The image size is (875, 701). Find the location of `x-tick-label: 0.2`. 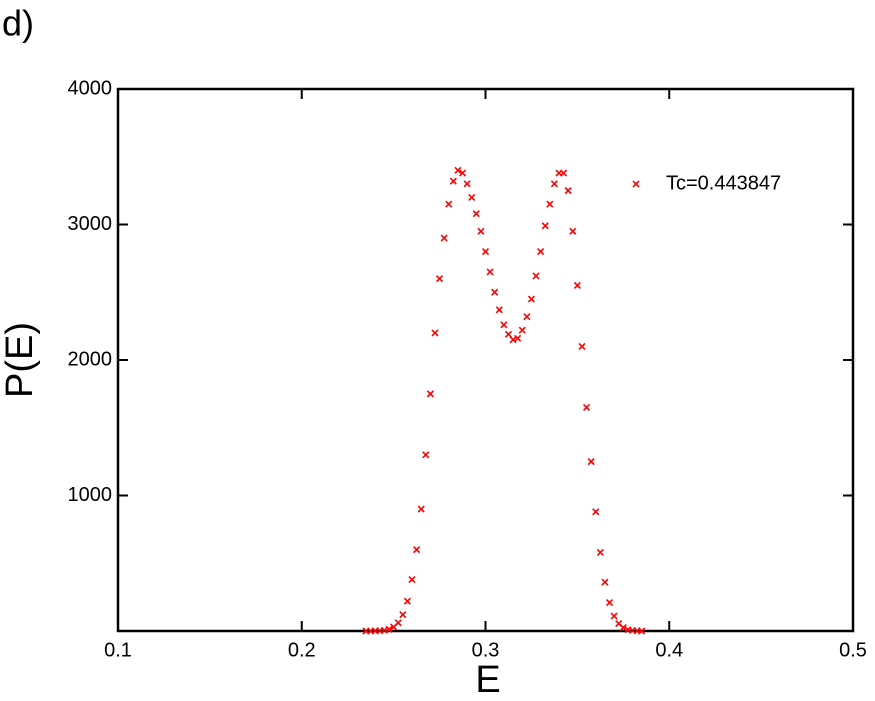

x-tick-label: 0.2 is located at coordinates (302, 650).